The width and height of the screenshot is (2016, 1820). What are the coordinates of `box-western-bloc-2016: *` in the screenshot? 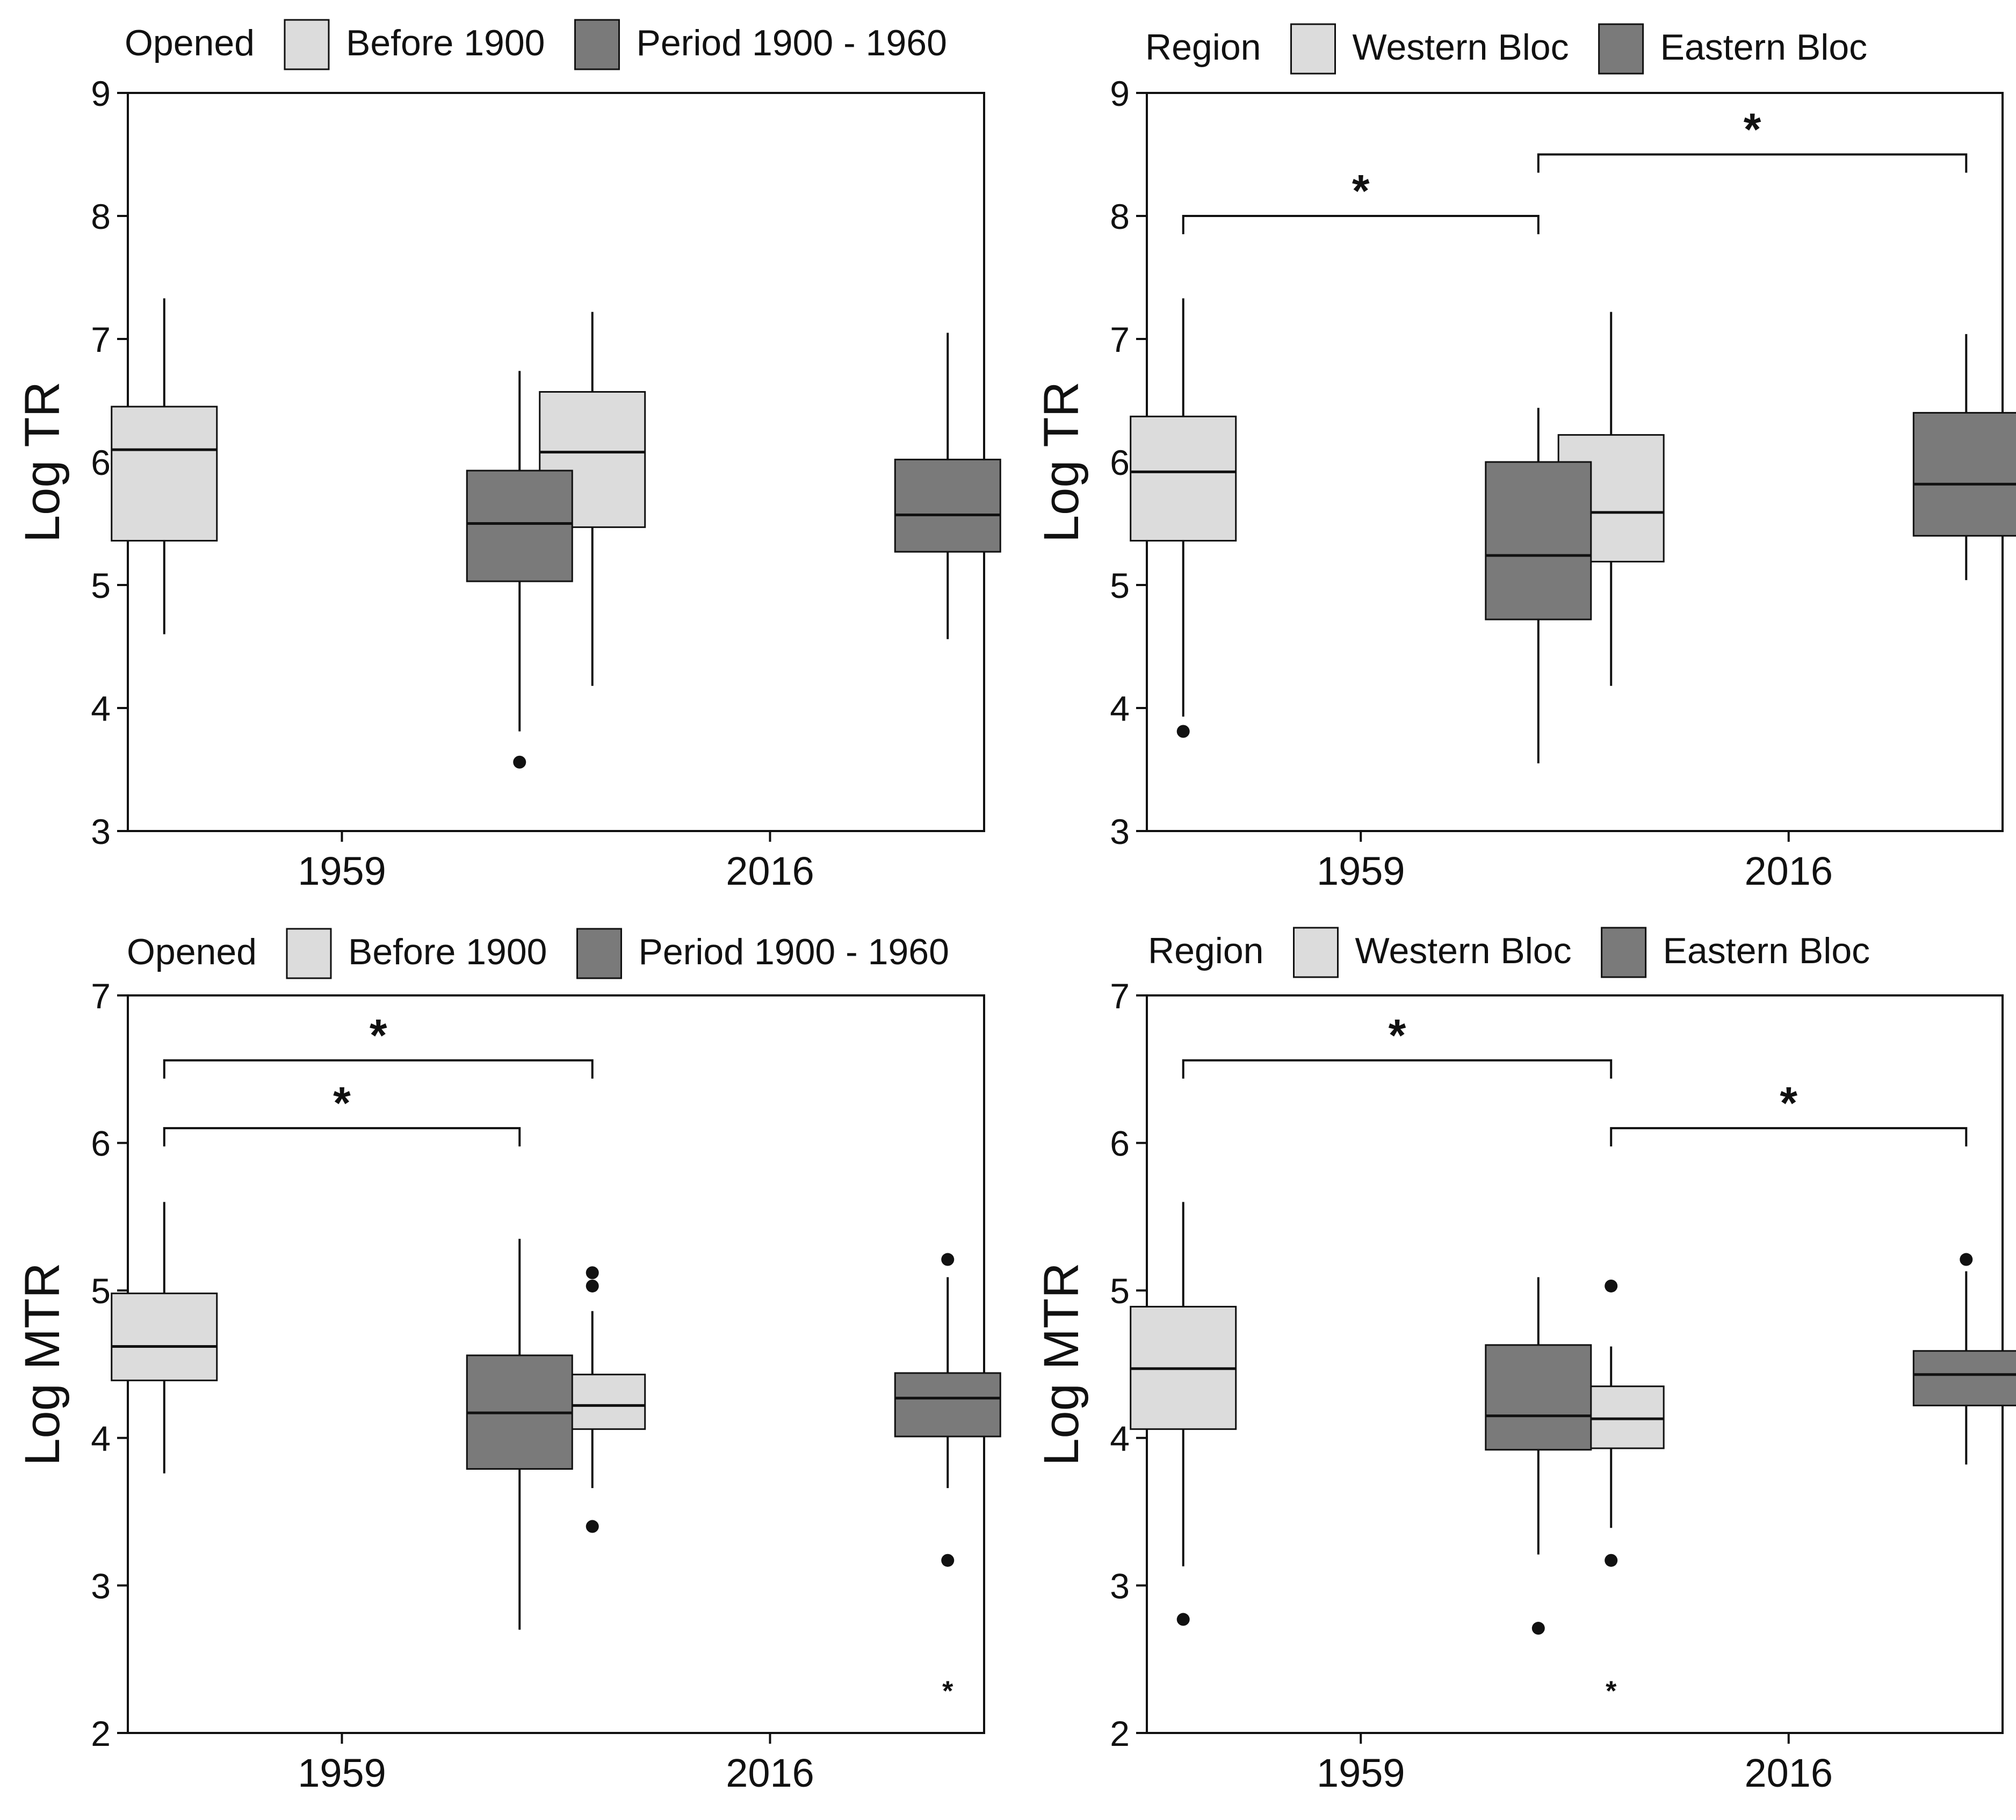 It's located at (1611, 1493).